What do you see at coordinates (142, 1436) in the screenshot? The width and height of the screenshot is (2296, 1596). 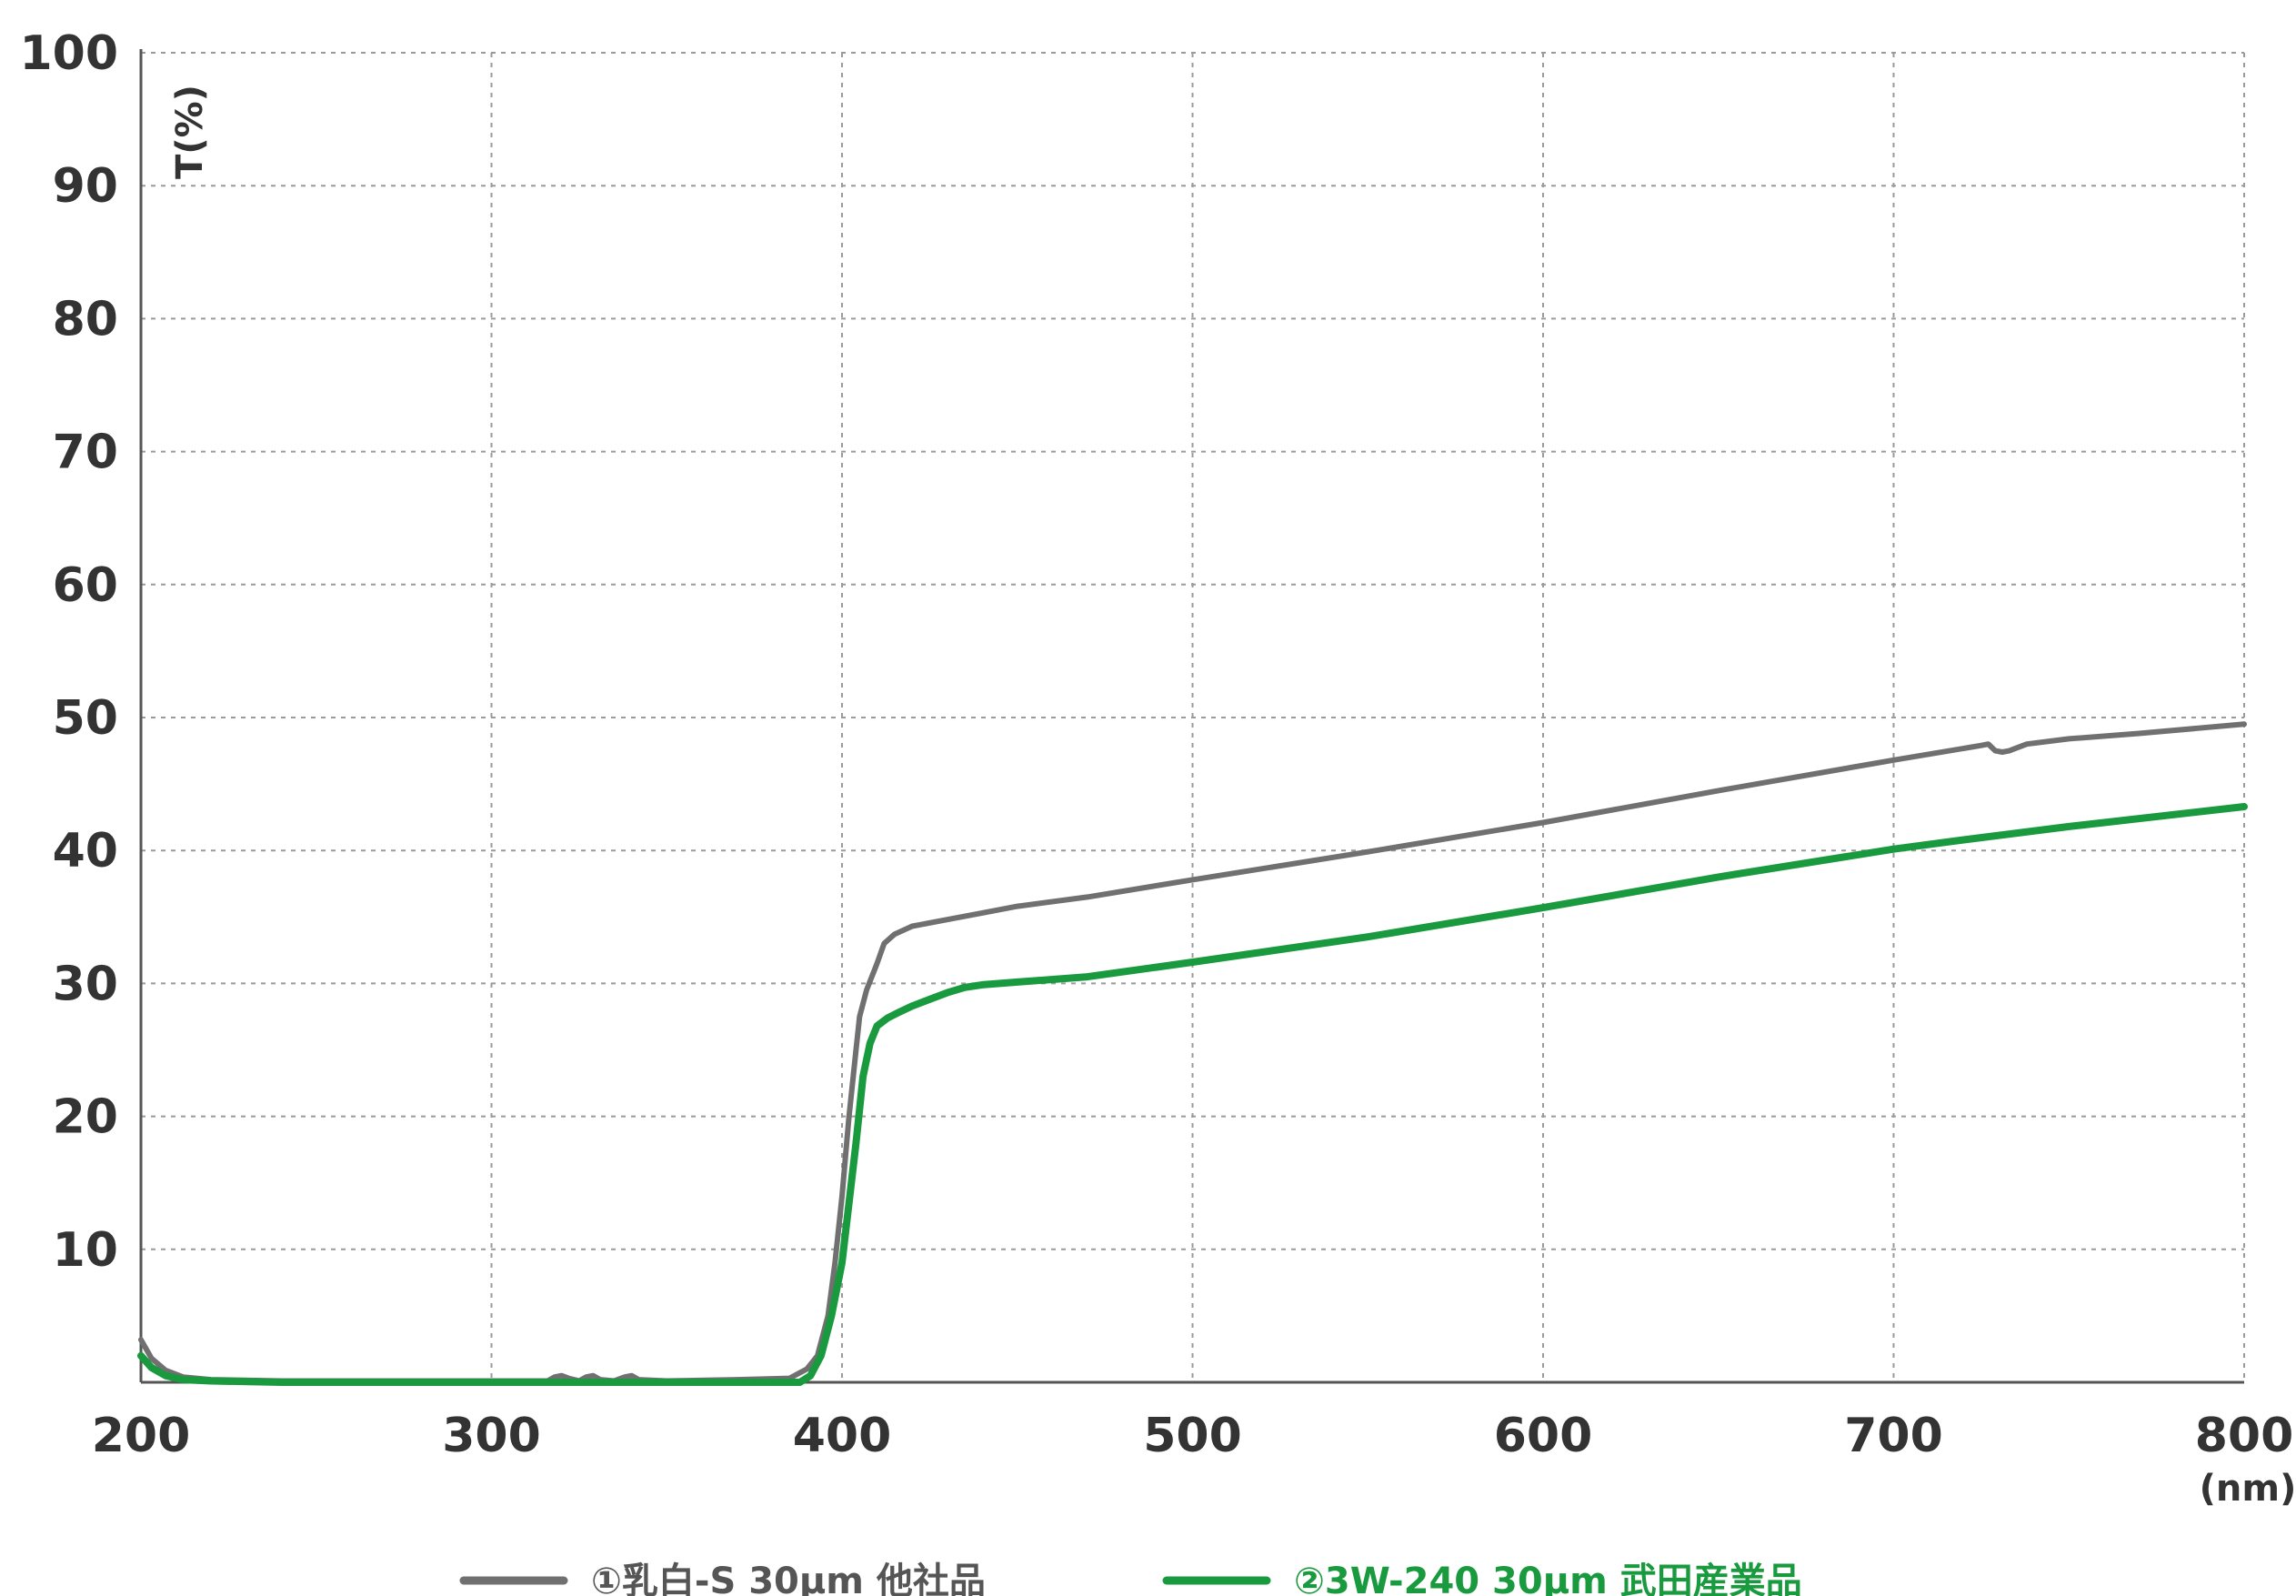 I see `x-tick-label-200: 200` at bounding box center [142, 1436].